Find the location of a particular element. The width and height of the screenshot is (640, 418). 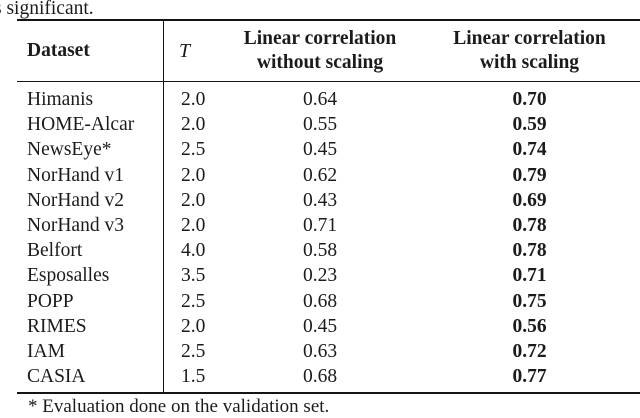

cell-correlation-with-scaling: 0.56 is located at coordinates (529, 326).